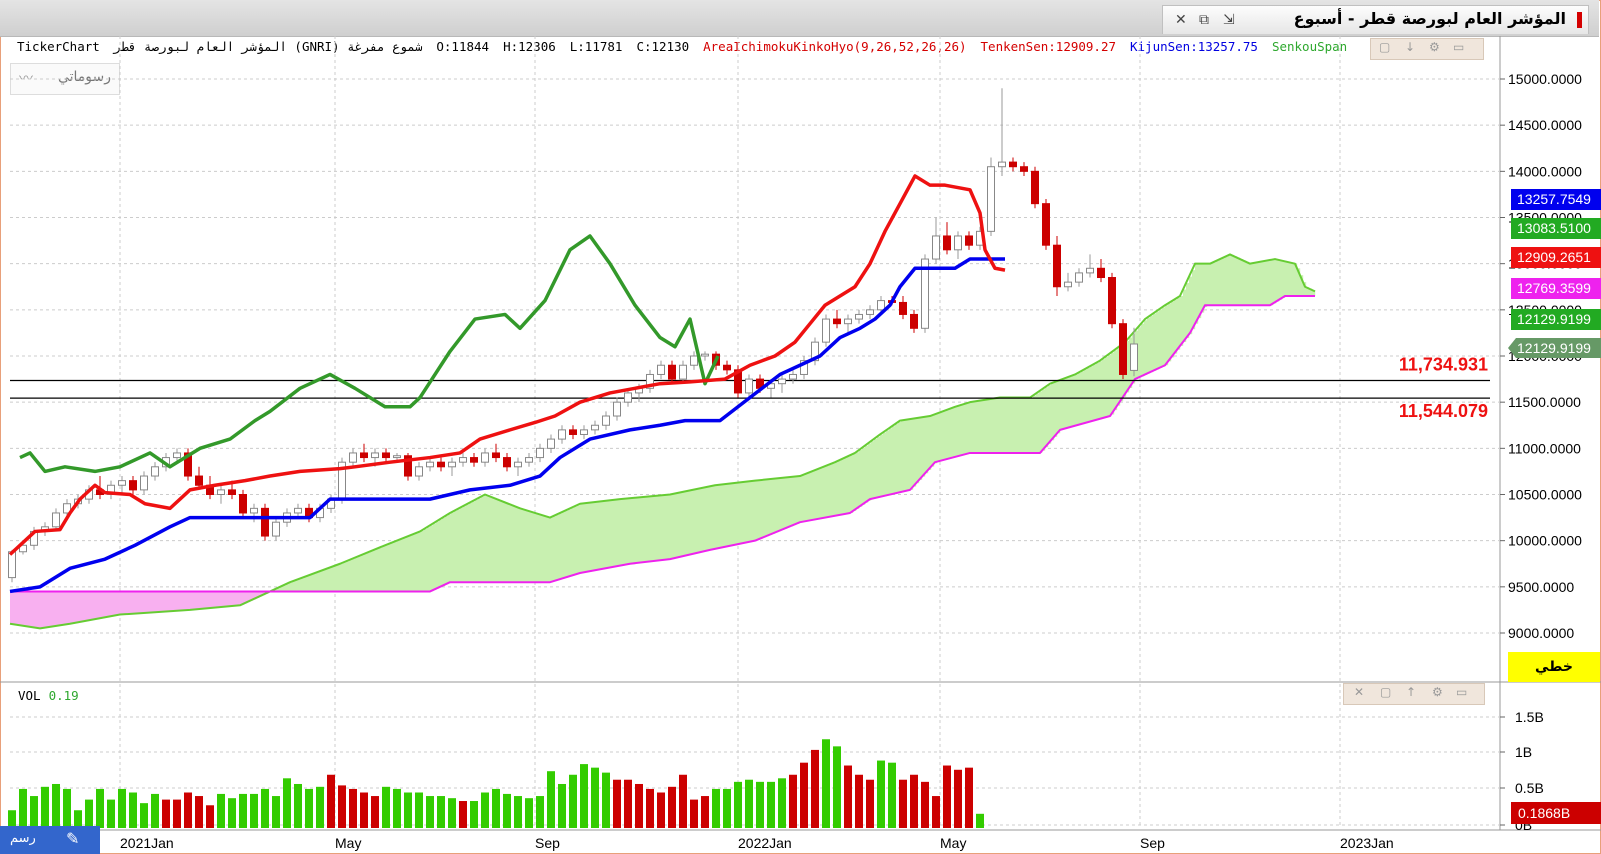 The width and height of the screenshot is (1601, 854). What do you see at coordinates (1427, 49) in the screenshot?
I see `price-panel-buttons: ▢ ↓ ⚙ ▭` at bounding box center [1427, 49].